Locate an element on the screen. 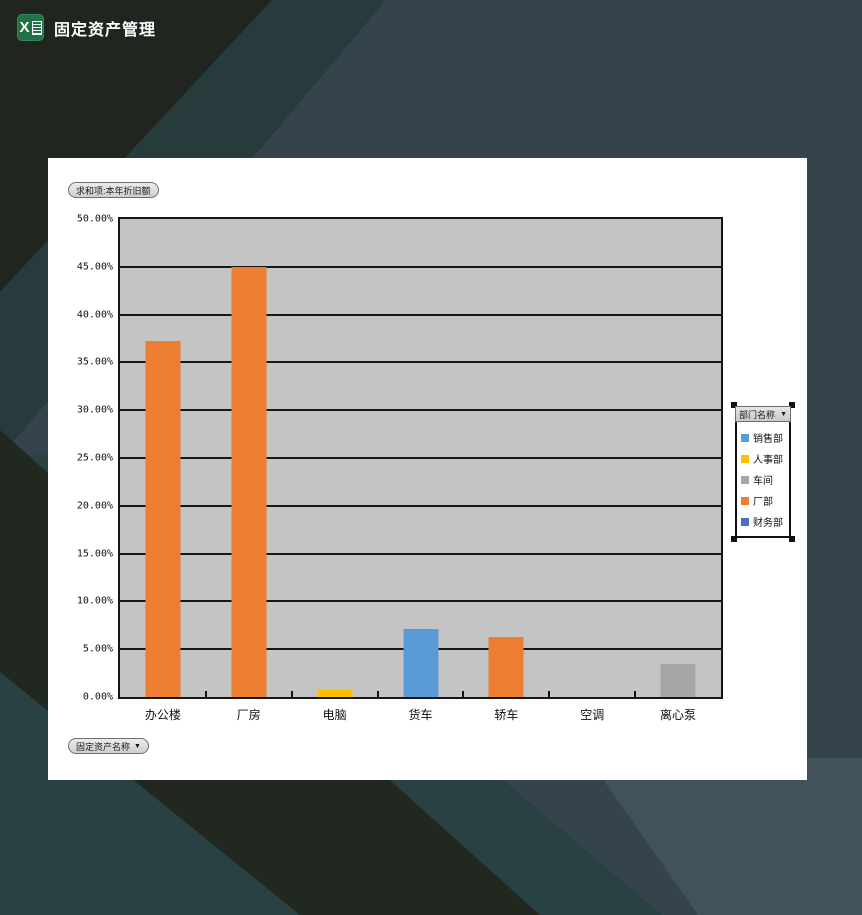  bar-轿车 is located at coordinates (506, 666).